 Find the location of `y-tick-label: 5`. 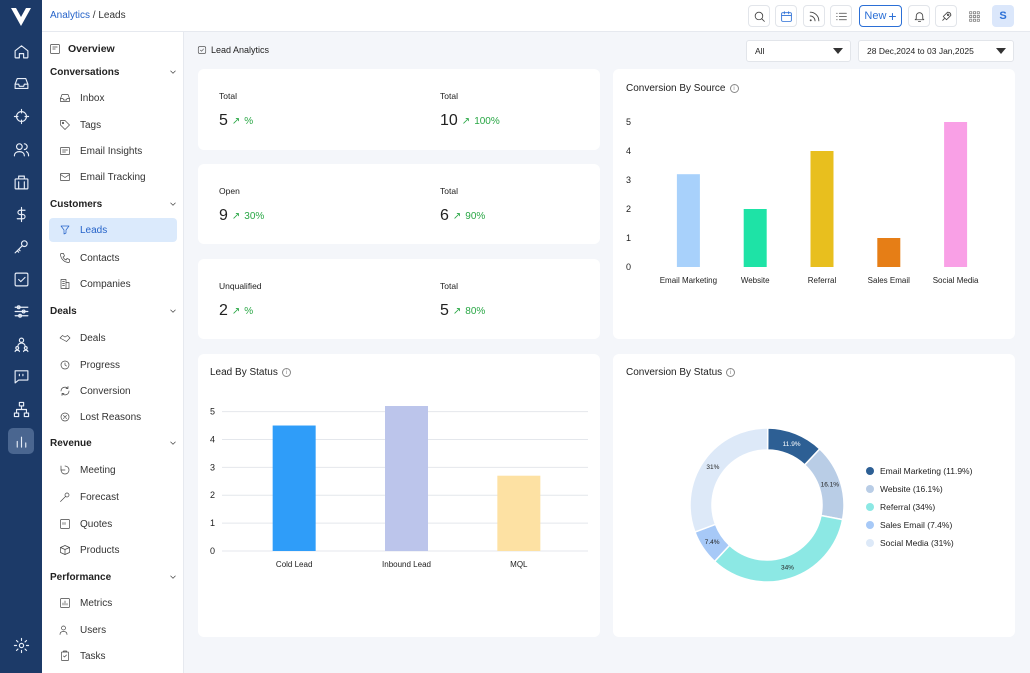

y-tick-label: 5 is located at coordinates (628, 122).